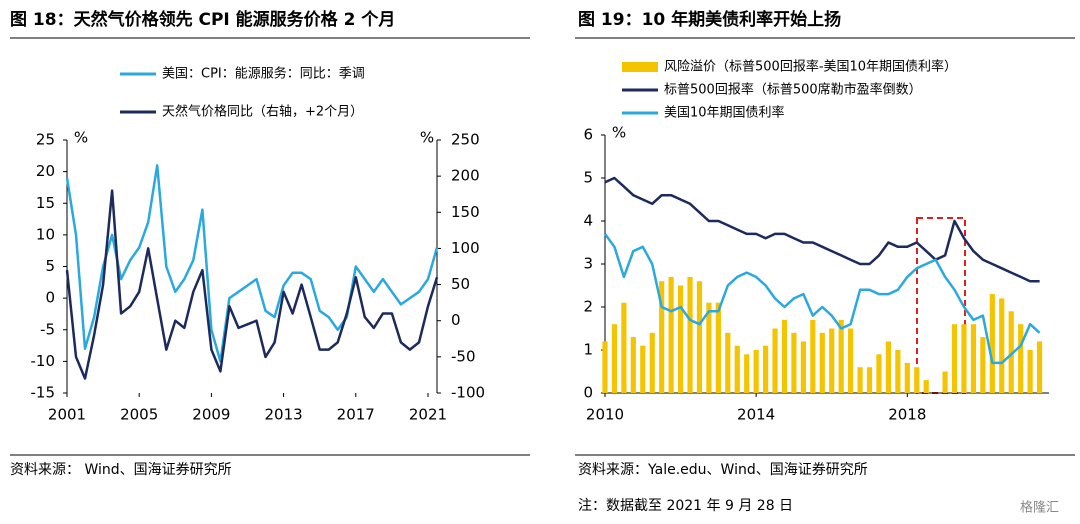 The image size is (1080, 524). Describe the element at coordinates (45, 234) in the screenshot. I see `y-tick-label: 10` at that location.